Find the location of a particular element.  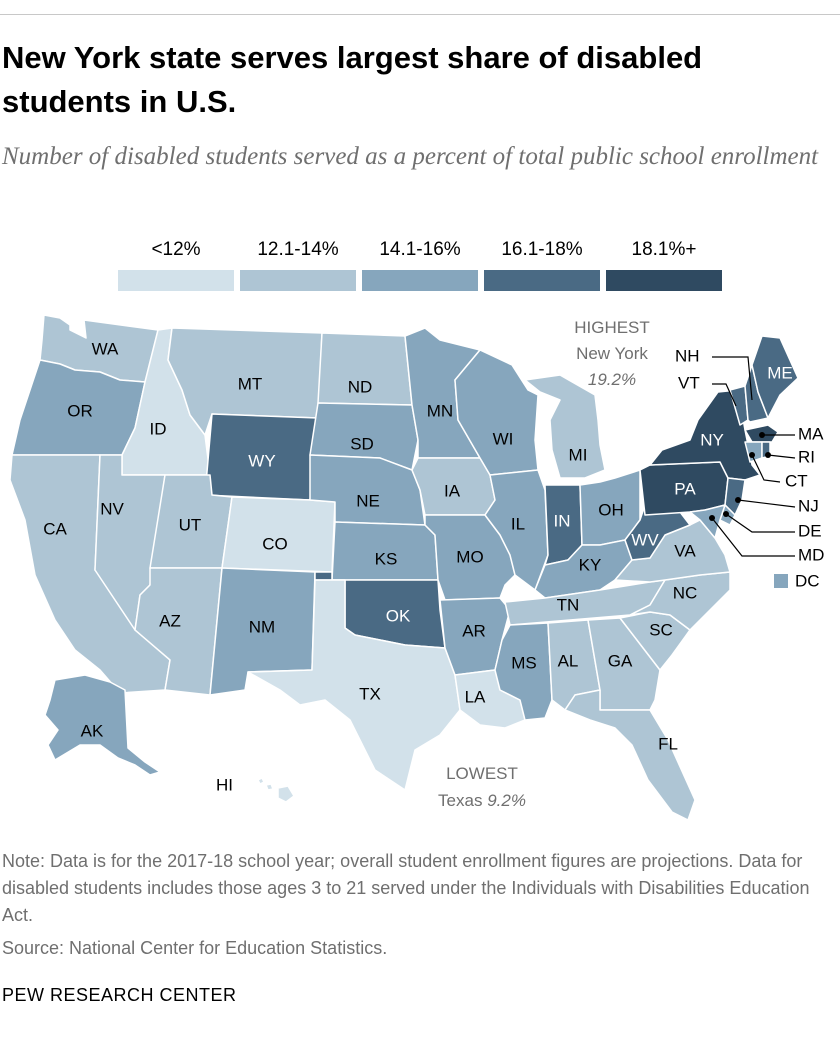

label-ct: CT is located at coordinates (796, 480).